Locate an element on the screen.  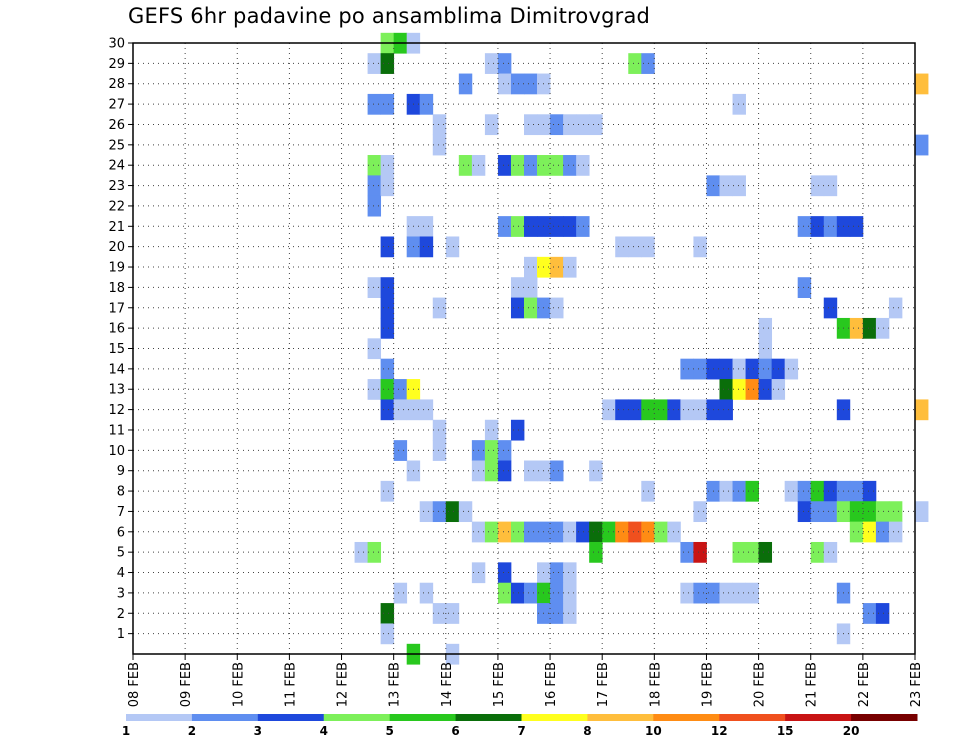
y-tick-label: 22 is located at coordinates (116, 206).